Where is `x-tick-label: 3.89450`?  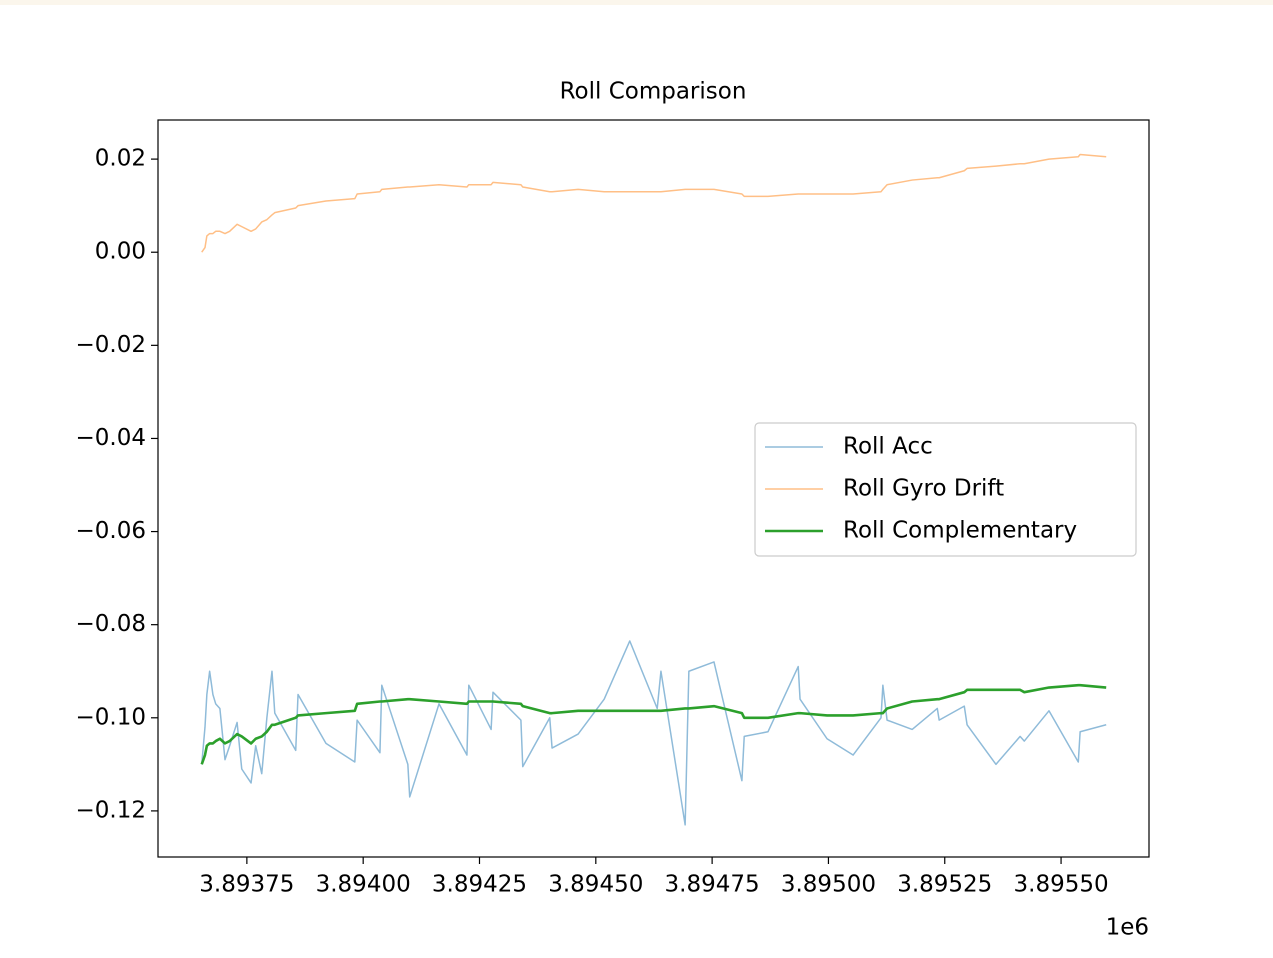 x-tick-label: 3.89450 is located at coordinates (595, 885).